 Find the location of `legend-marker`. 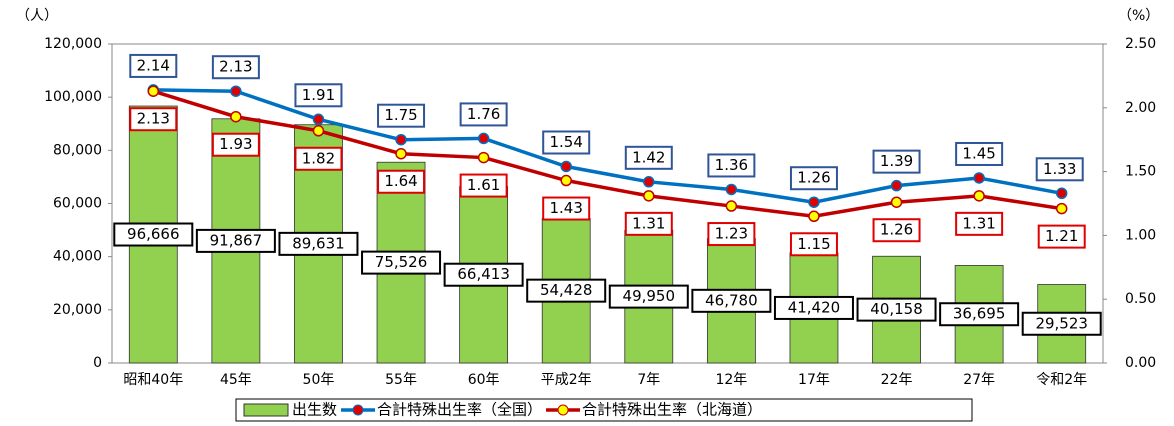

legend-marker is located at coordinates (358, 410).